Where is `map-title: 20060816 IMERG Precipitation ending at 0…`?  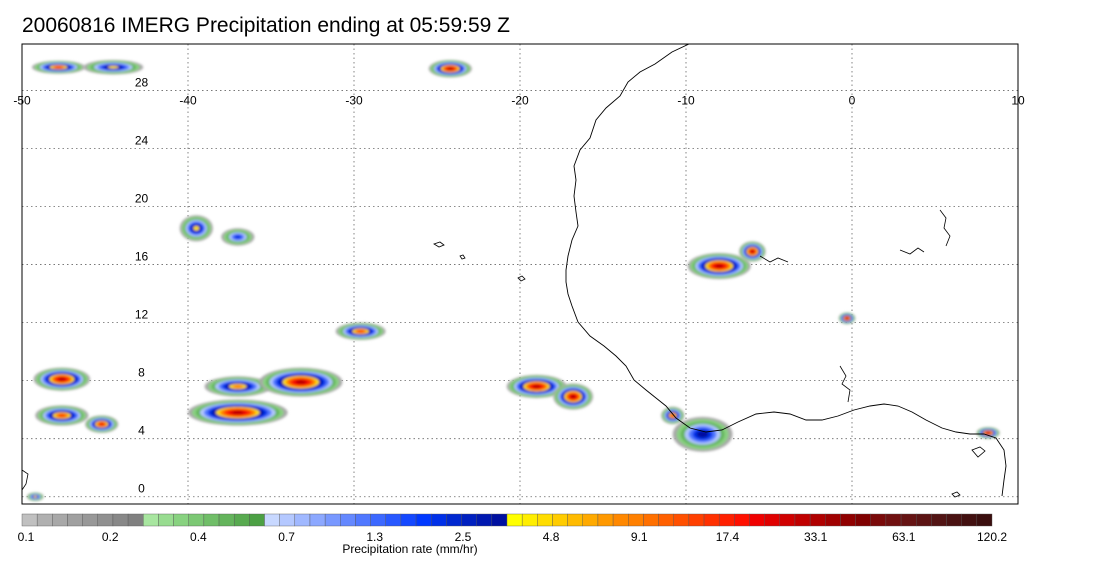
map-title: 20060816 IMERG Precipitation ending at 0… is located at coordinates (266, 25).